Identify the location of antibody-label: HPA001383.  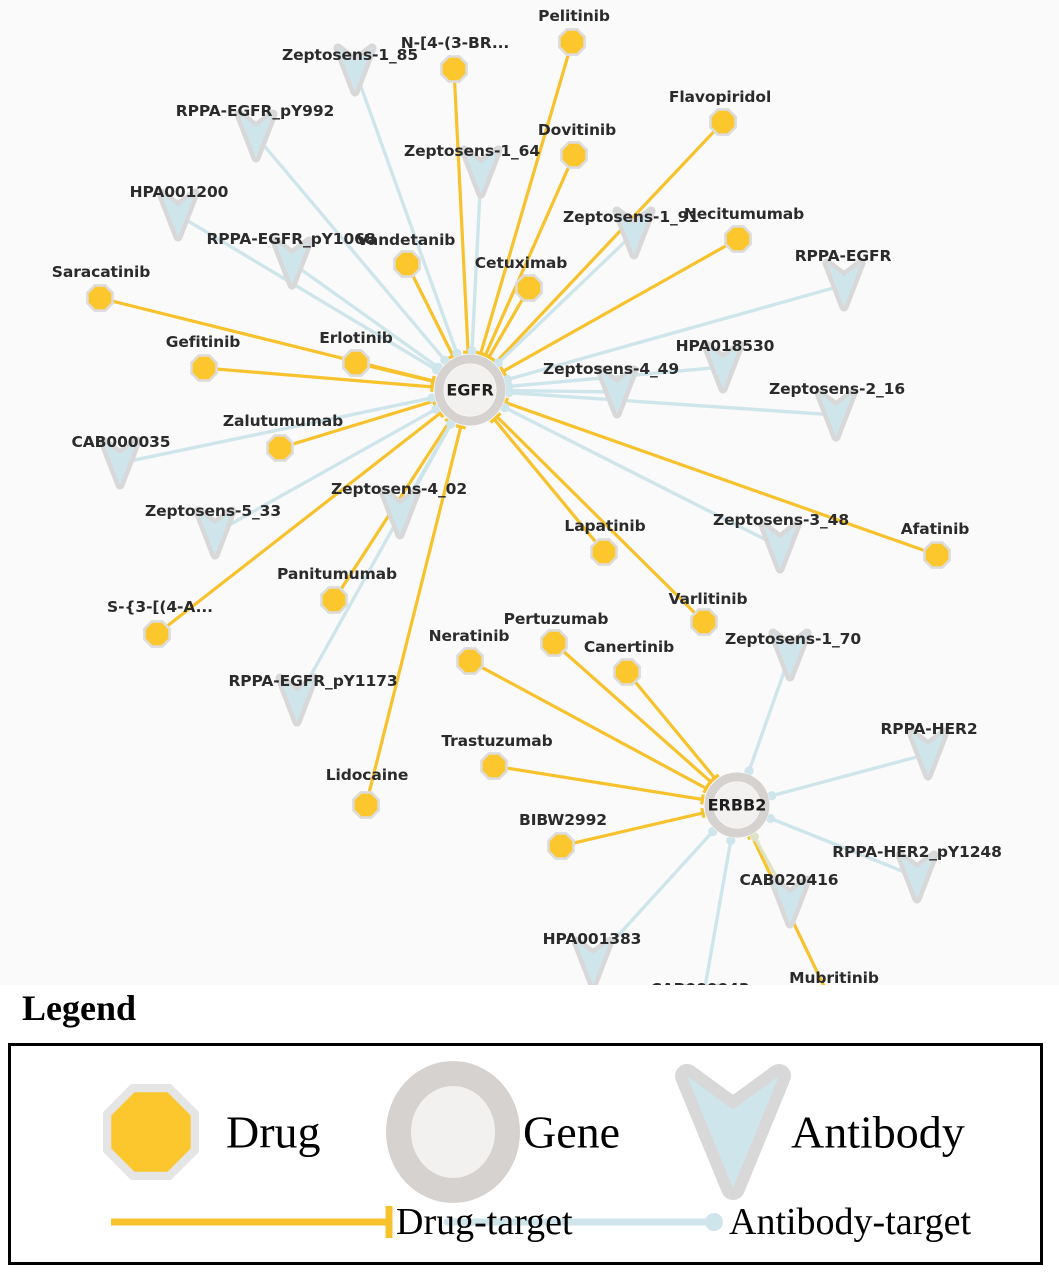
(592, 939).